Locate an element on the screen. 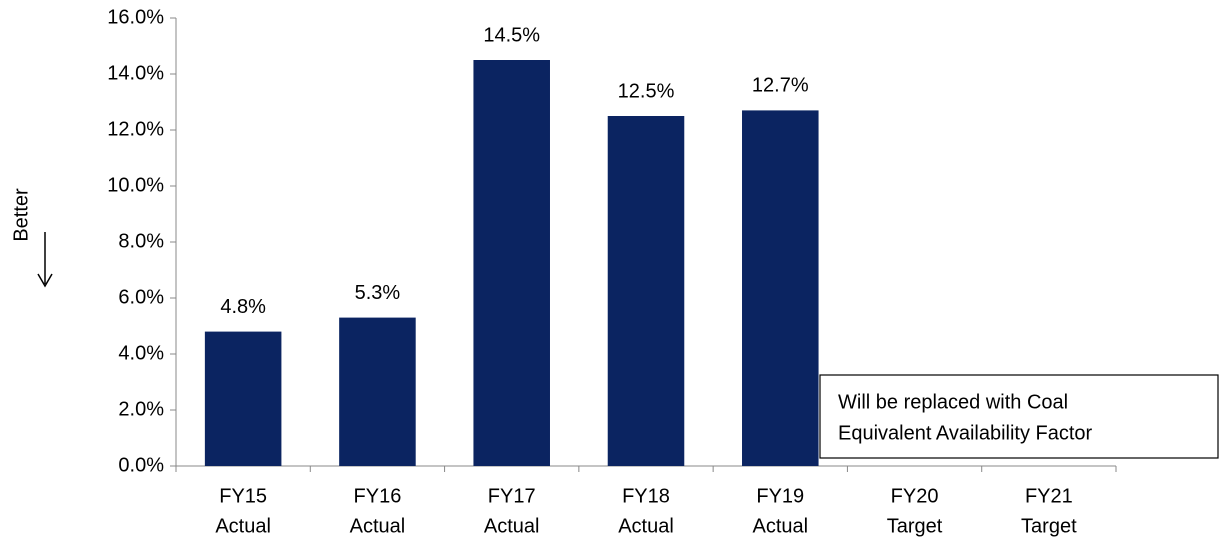 The height and width of the screenshot is (545, 1219). x-tick-label: FY15 is located at coordinates (243, 496).